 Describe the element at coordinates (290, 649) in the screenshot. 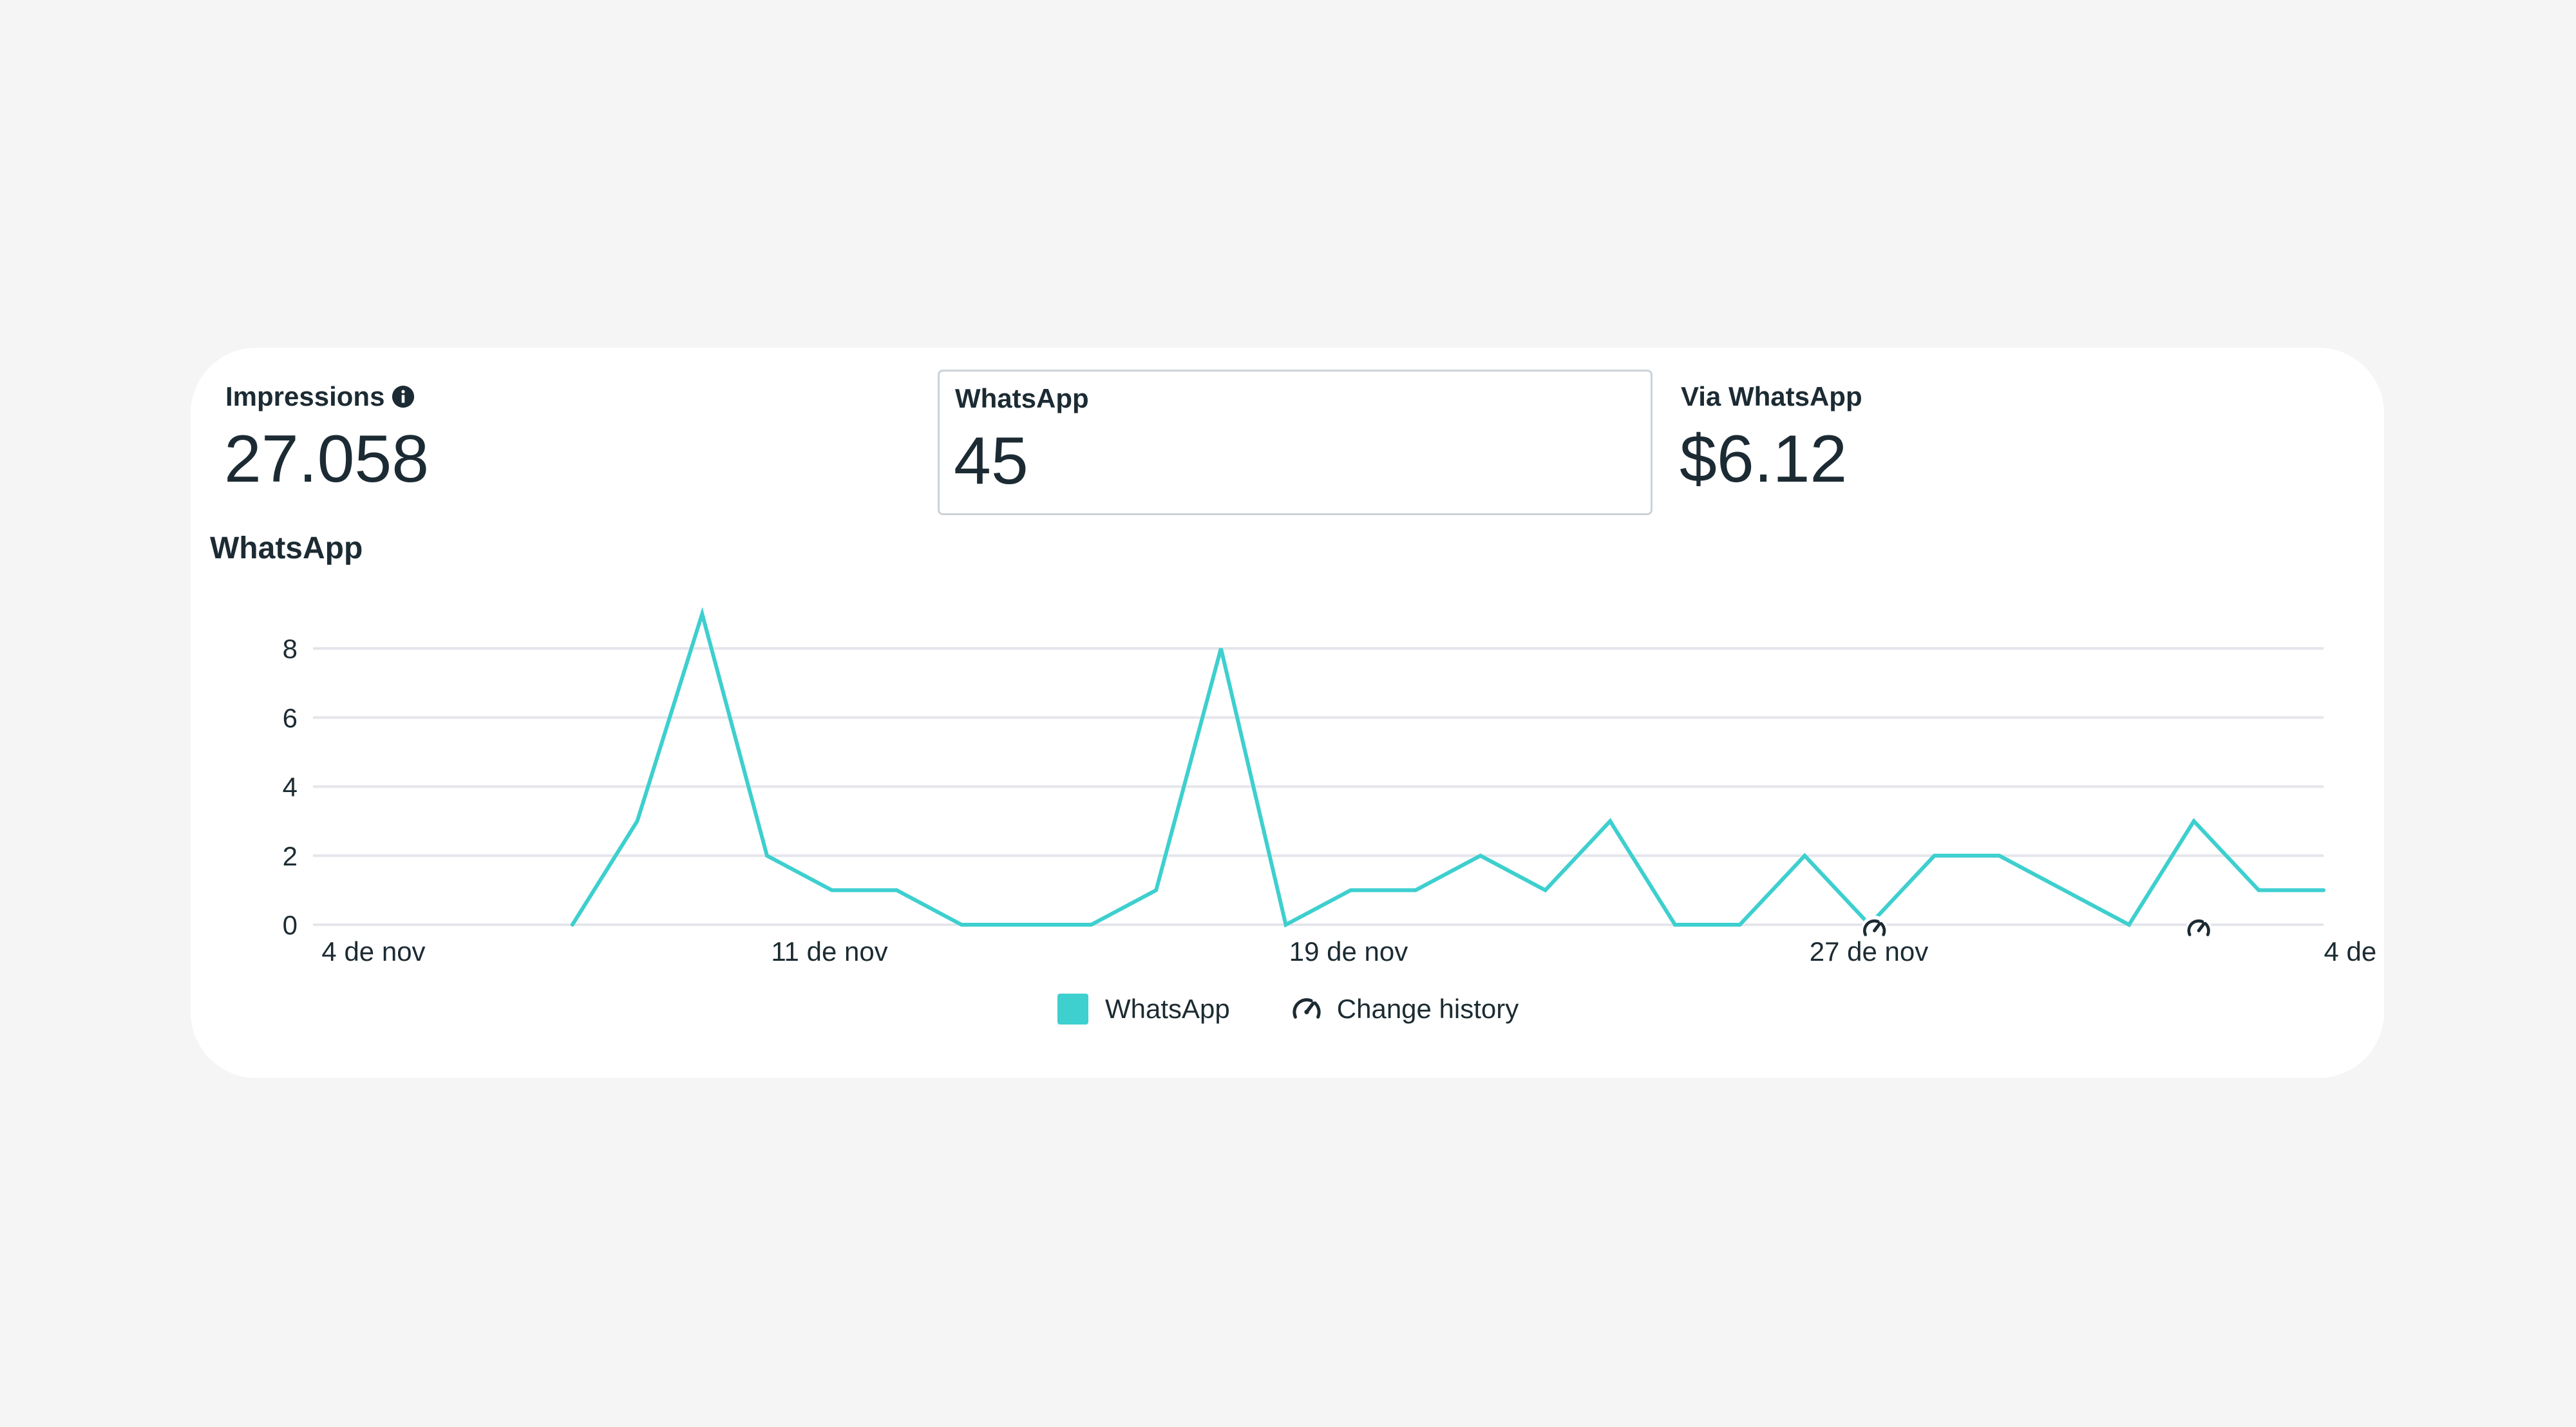

I see `y-tick-label-8: 8` at that location.